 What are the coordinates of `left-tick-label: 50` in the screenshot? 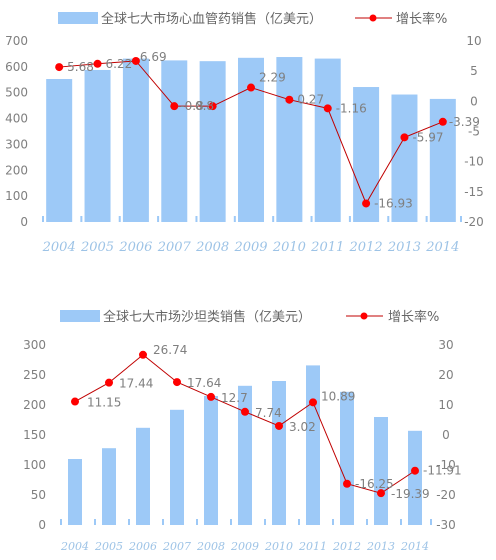 It's located at (38, 495).